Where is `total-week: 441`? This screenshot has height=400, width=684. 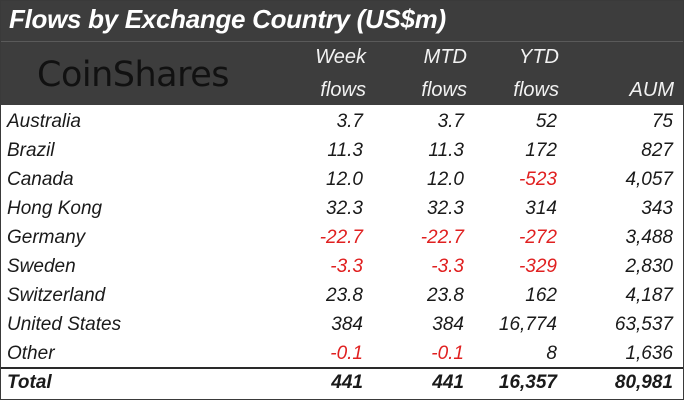 total-week: 441 is located at coordinates (347, 382).